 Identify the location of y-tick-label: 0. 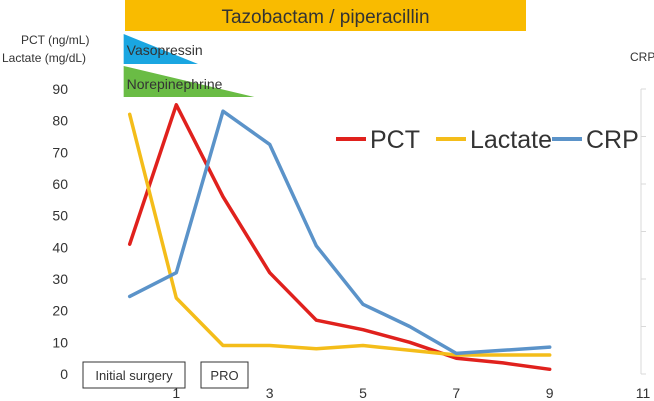
(64, 374).